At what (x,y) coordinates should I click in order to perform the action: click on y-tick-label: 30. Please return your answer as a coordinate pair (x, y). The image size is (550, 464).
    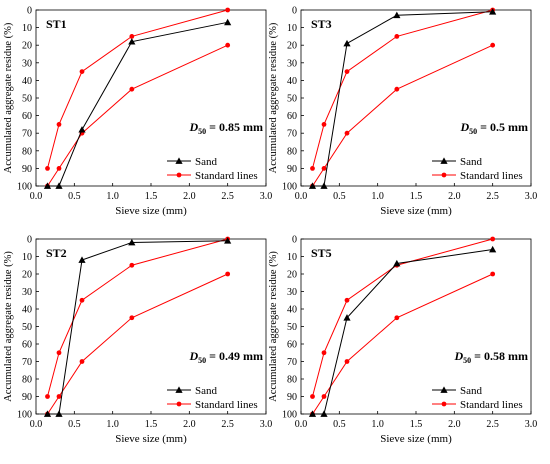
    Looking at the image, I should click on (27, 63).